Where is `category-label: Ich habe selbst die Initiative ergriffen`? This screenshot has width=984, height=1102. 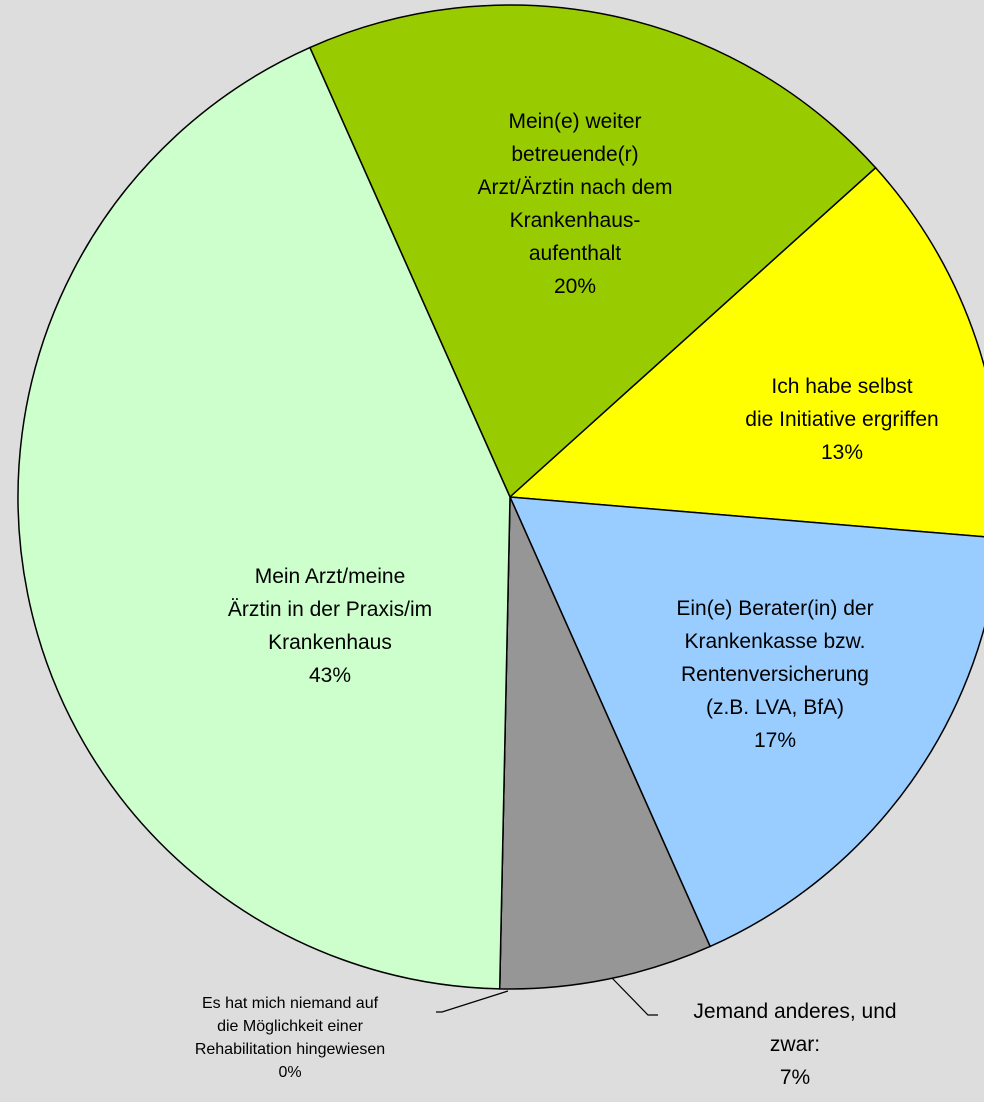 category-label: Ich habe selbst die Initiative ergriffen is located at coordinates (842, 403).